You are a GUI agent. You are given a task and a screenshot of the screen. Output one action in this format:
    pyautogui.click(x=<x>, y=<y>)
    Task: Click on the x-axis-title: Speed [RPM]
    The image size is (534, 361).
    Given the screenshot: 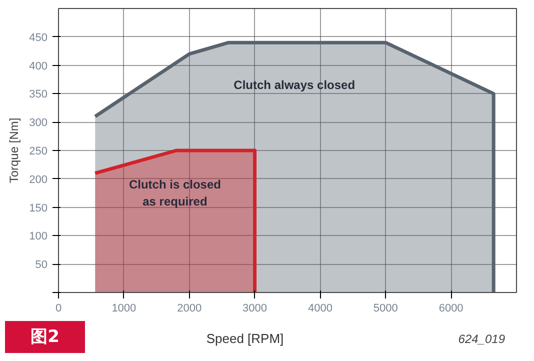 What is the action you would take?
    pyautogui.click(x=245, y=339)
    